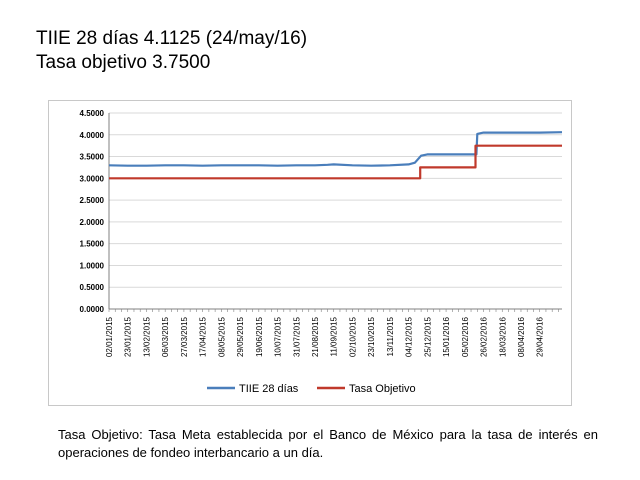  Describe the element at coordinates (146, 336) in the screenshot. I see `x-tick-label: 13/02/2015` at that location.